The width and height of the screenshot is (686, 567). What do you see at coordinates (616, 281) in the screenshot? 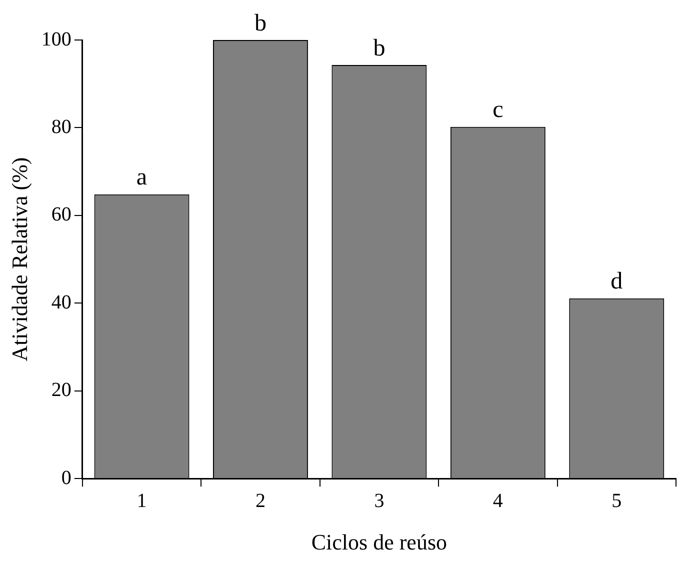
I see `annotation: d` at bounding box center [616, 281].